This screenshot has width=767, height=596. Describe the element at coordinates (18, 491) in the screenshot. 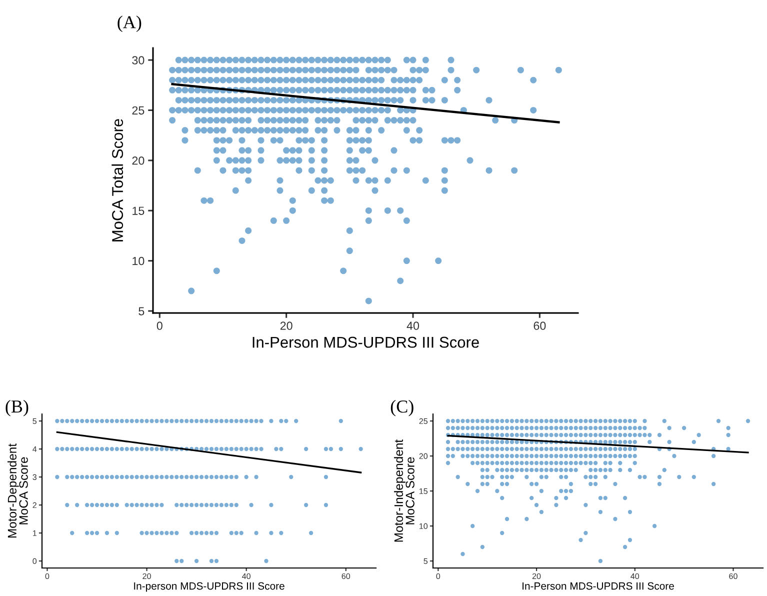

I see `y-axis-title: Motor-Dependent MoCA Score` at that location.